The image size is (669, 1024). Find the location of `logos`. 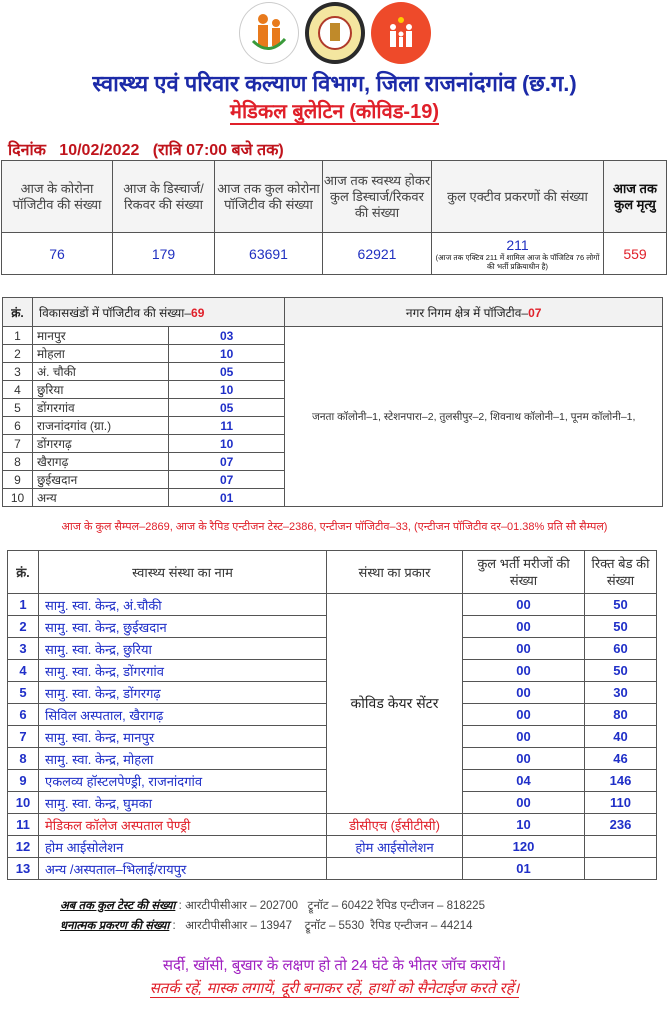

logos is located at coordinates (334, 34).